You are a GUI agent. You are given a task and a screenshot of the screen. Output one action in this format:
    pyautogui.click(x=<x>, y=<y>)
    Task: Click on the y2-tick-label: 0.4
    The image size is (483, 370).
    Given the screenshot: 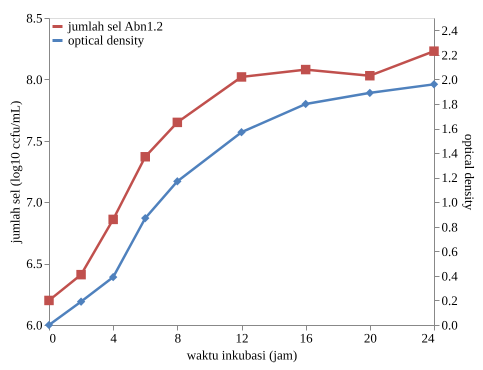 What is the action you would take?
    pyautogui.click(x=450, y=276)
    